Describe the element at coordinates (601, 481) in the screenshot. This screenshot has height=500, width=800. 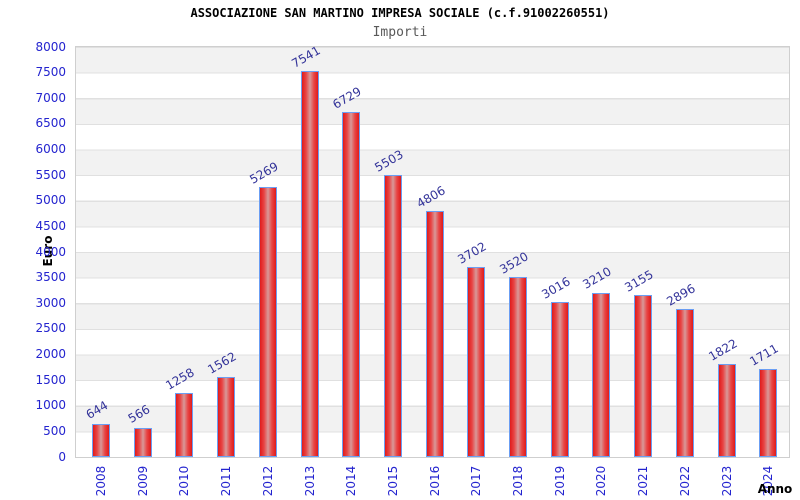
I see `x-tick-label-2020: 2020` at that location.